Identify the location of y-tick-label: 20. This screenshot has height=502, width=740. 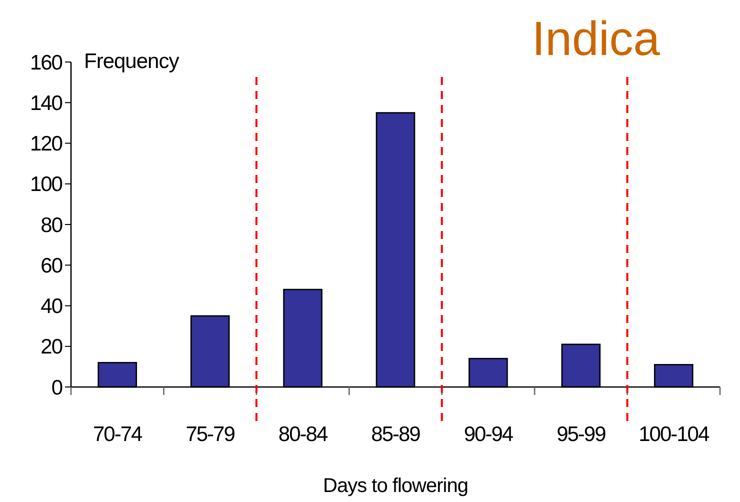
(51, 347).